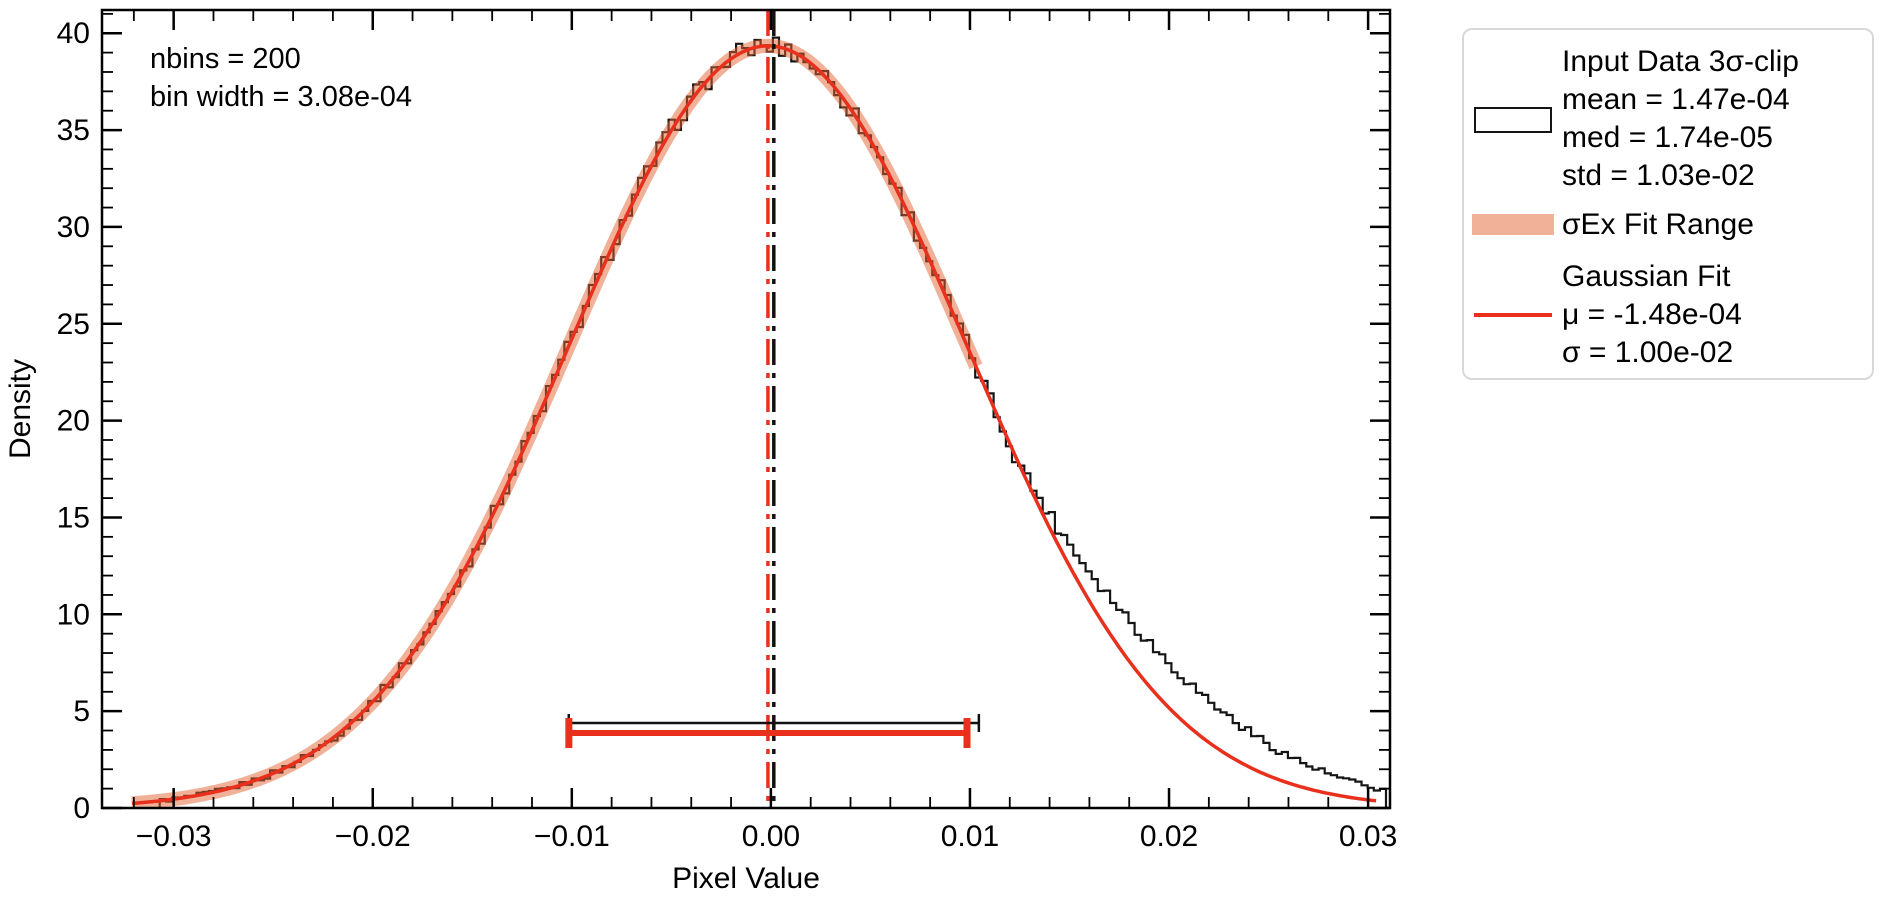 The width and height of the screenshot is (1880, 902). Describe the element at coordinates (225, 59) in the screenshot. I see `annotation-nbins: nbins = 200` at that location.